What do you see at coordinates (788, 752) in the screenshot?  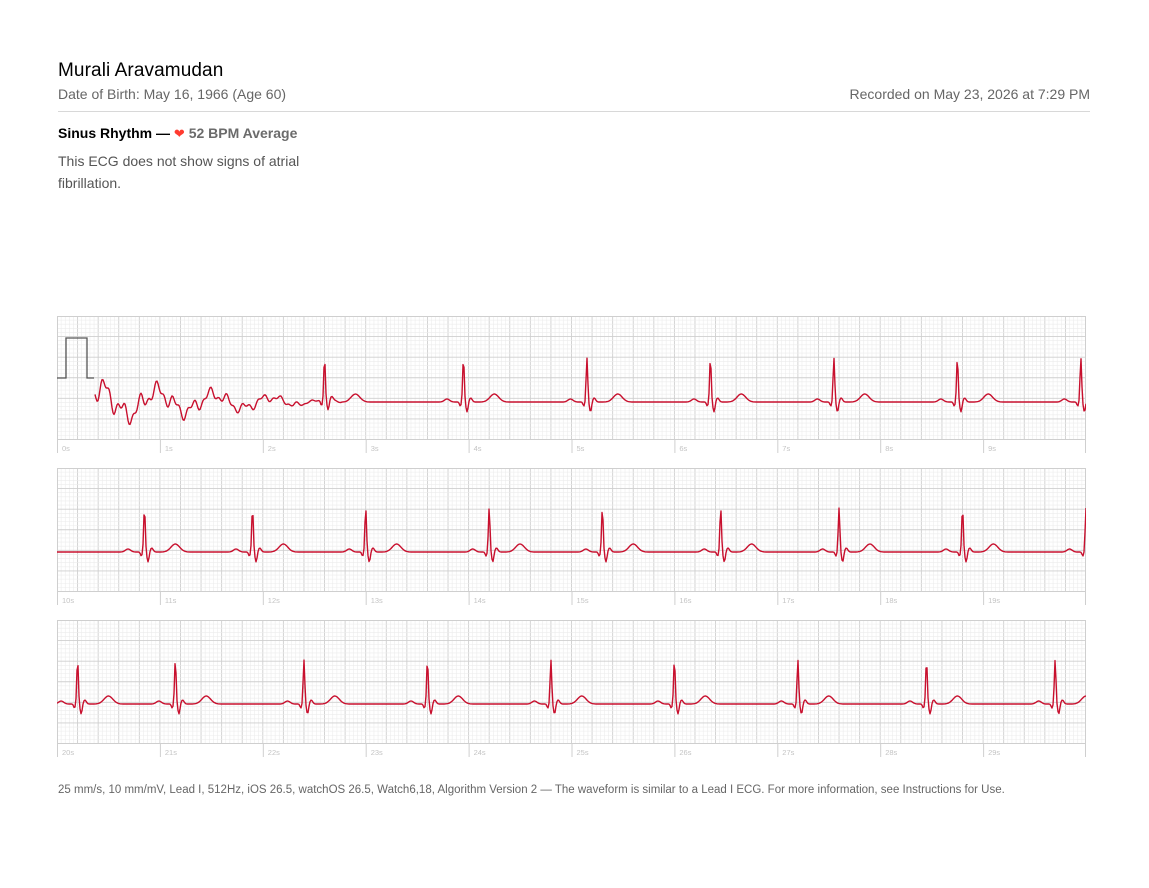 I see `second-label: 27s` at bounding box center [788, 752].